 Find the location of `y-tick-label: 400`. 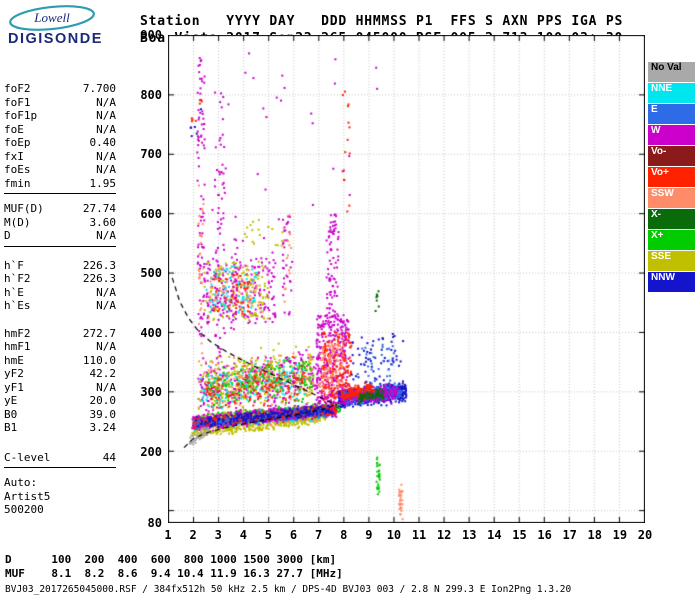

y-tick-label: 400 is located at coordinates (151, 332).